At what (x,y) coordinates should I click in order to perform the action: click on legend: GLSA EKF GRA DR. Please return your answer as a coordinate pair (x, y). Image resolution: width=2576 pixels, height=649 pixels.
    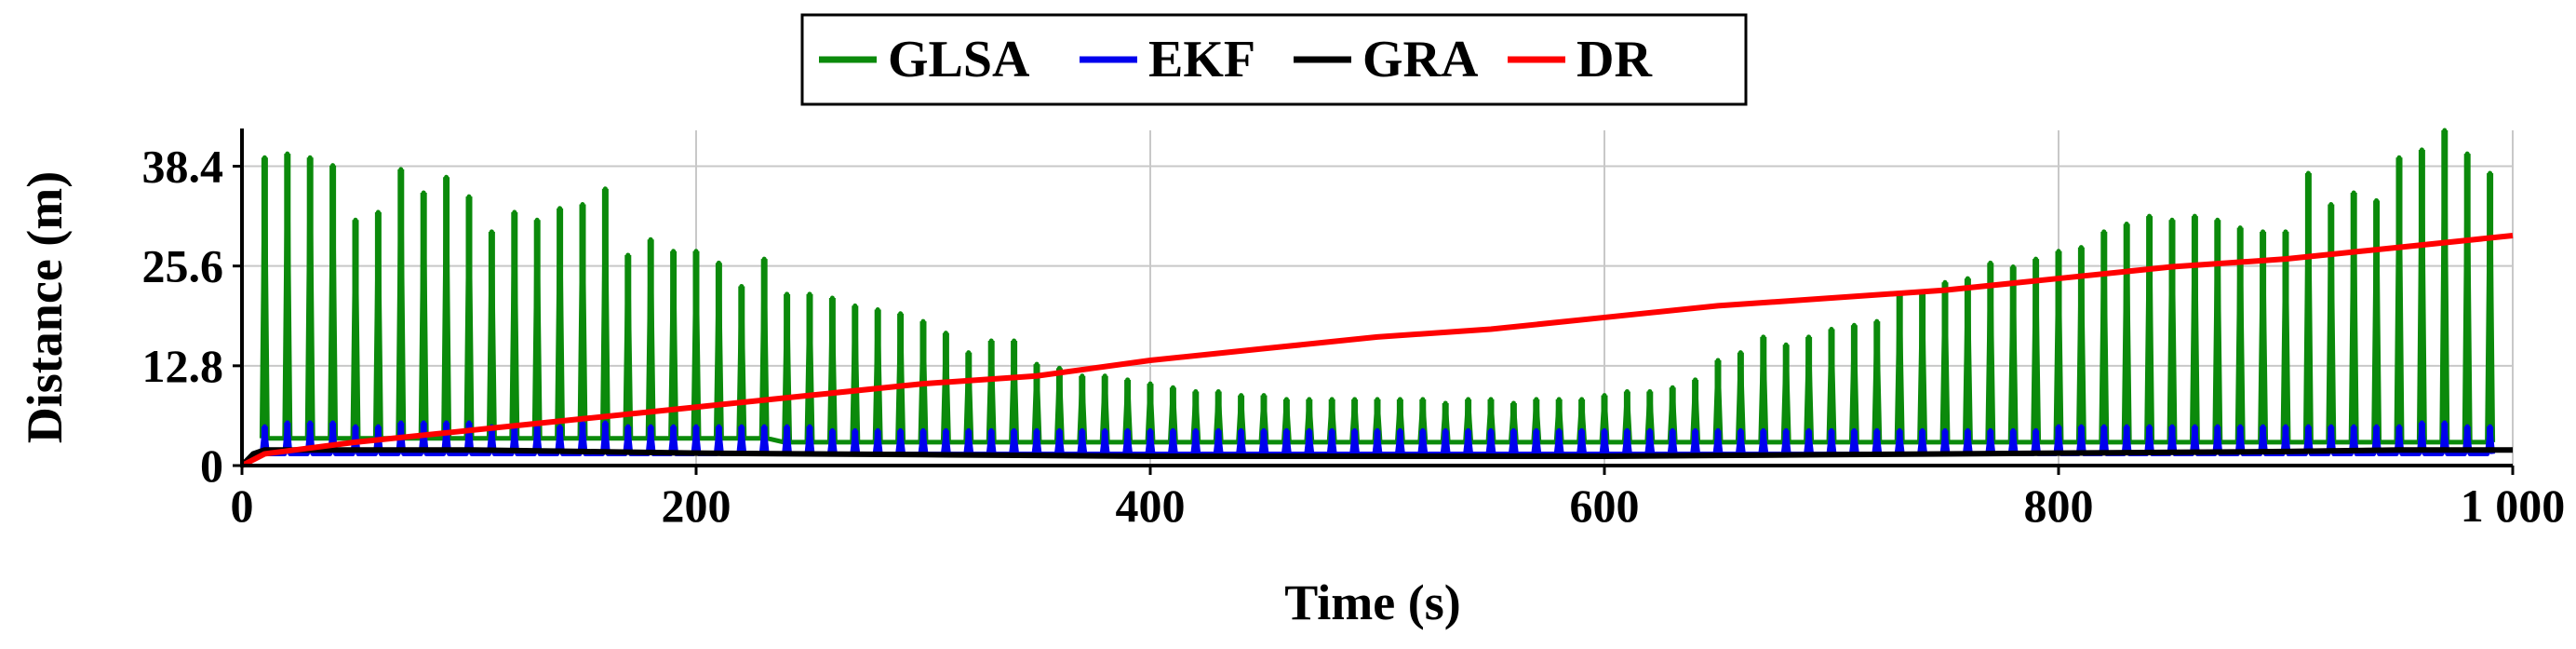
    Looking at the image, I should click on (1274, 59).